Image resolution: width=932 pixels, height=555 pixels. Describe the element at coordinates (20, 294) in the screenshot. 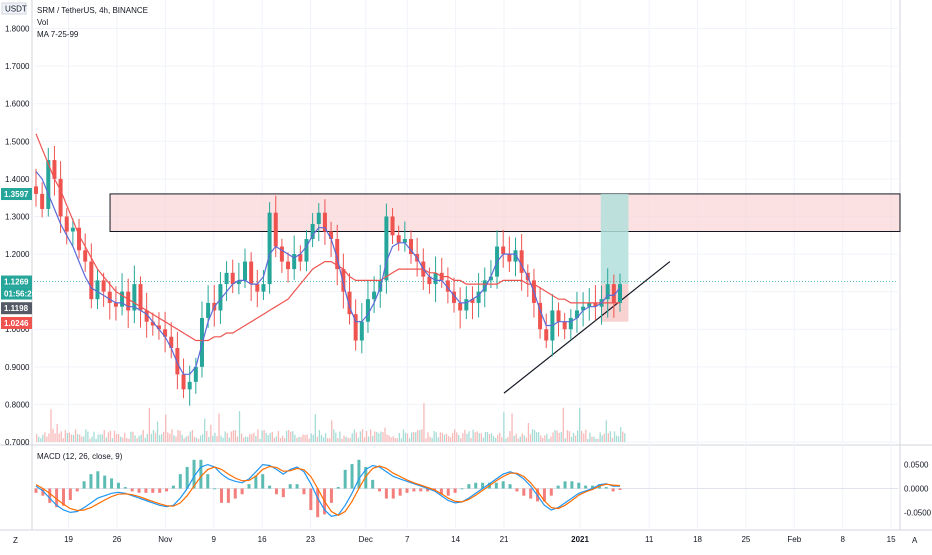

I see `candle-countdown-badge: 01:56:26` at that location.